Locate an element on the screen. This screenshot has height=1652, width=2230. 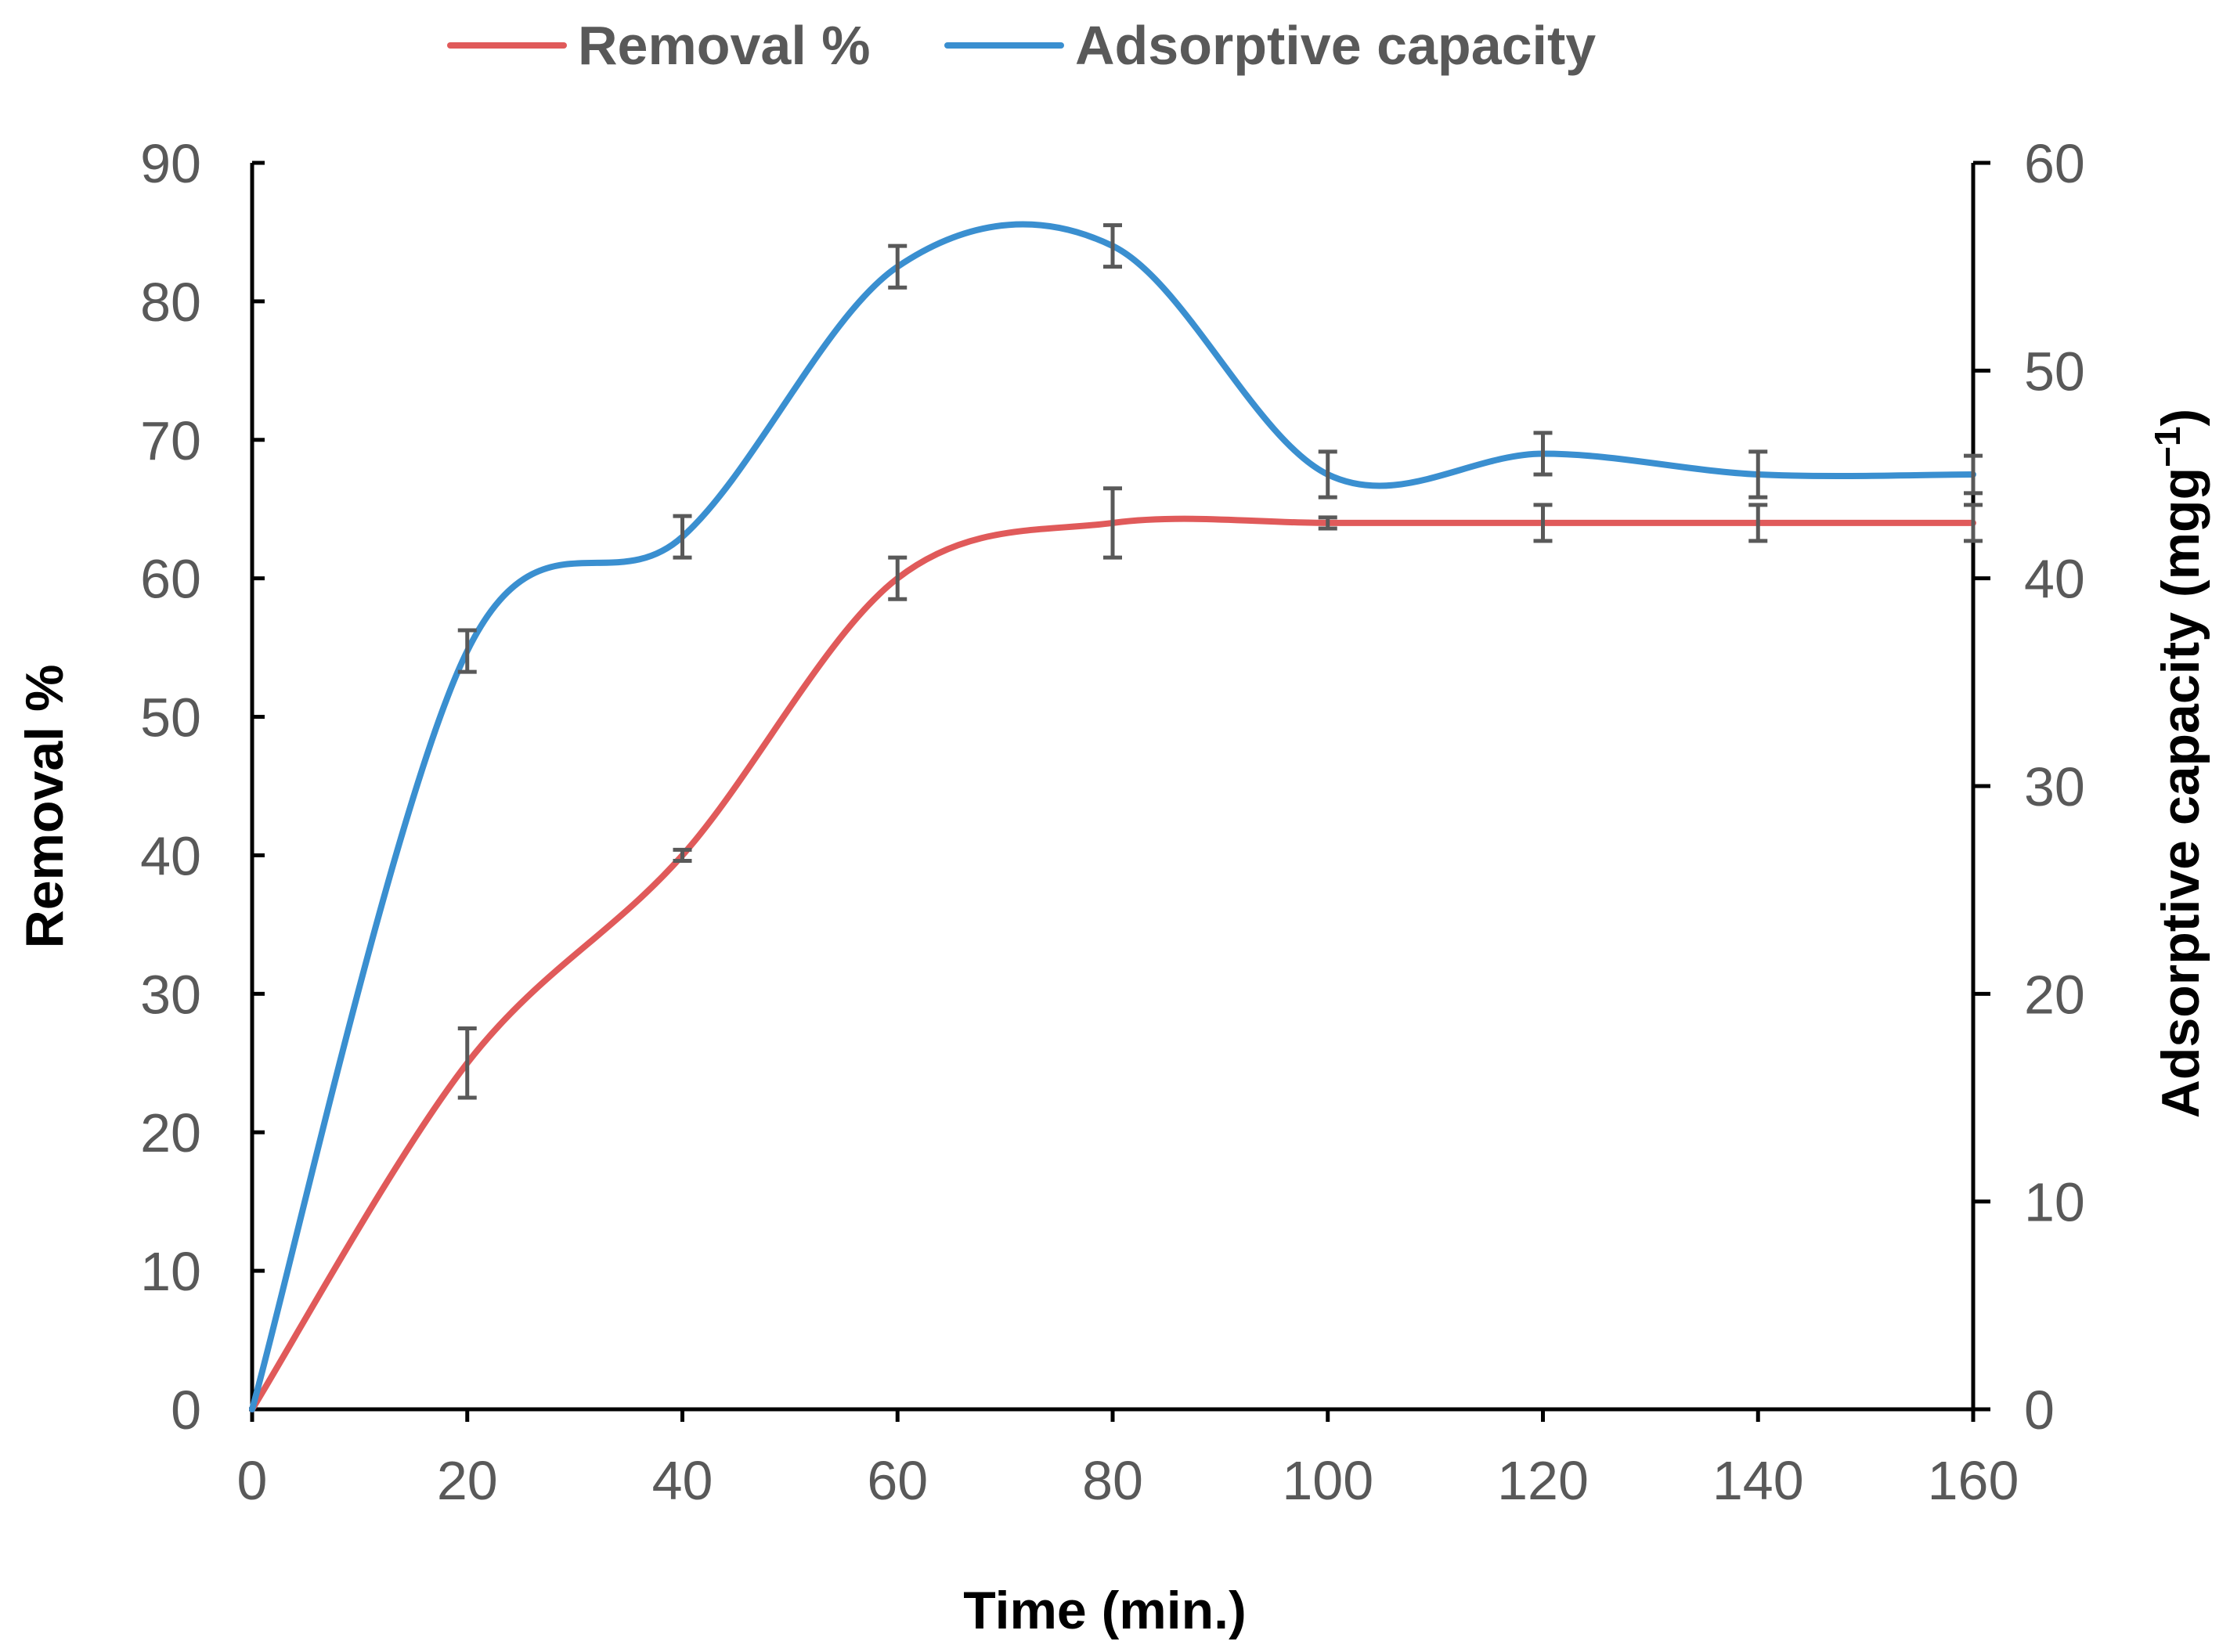
y2-tick-label: 30 is located at coordinates (2054, 786).